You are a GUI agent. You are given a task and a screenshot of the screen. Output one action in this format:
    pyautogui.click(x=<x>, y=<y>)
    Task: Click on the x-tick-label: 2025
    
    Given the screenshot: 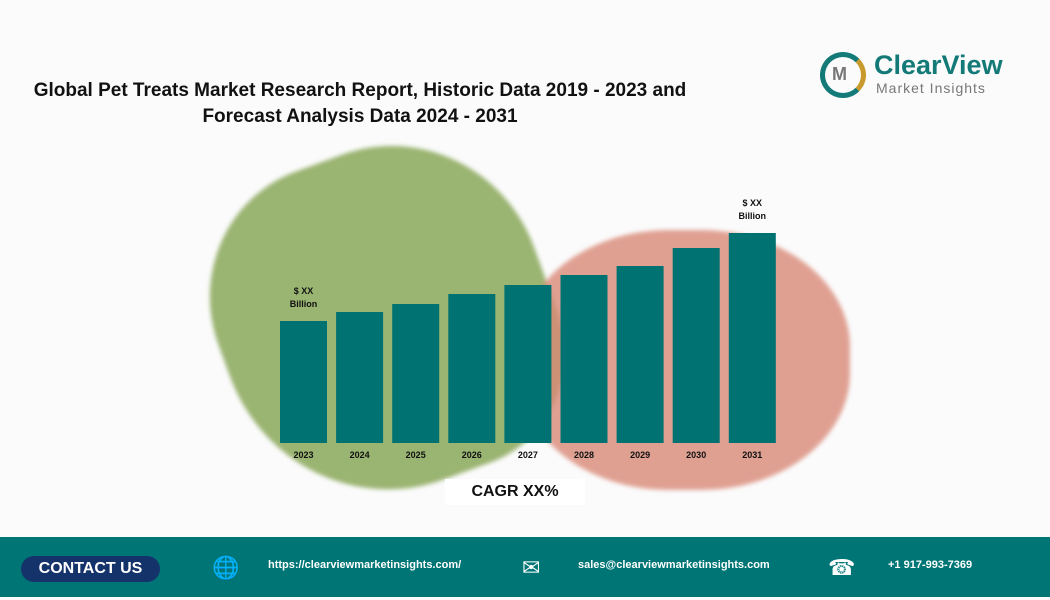 What is the action you would take?
    pyautogui.click(x=416, y=455)
    